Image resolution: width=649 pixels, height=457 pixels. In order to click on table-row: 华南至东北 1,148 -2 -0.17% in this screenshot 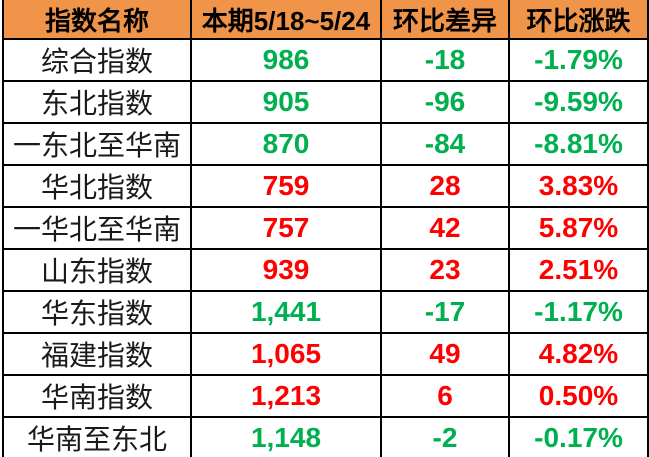, I will do `click(325, 436)`.